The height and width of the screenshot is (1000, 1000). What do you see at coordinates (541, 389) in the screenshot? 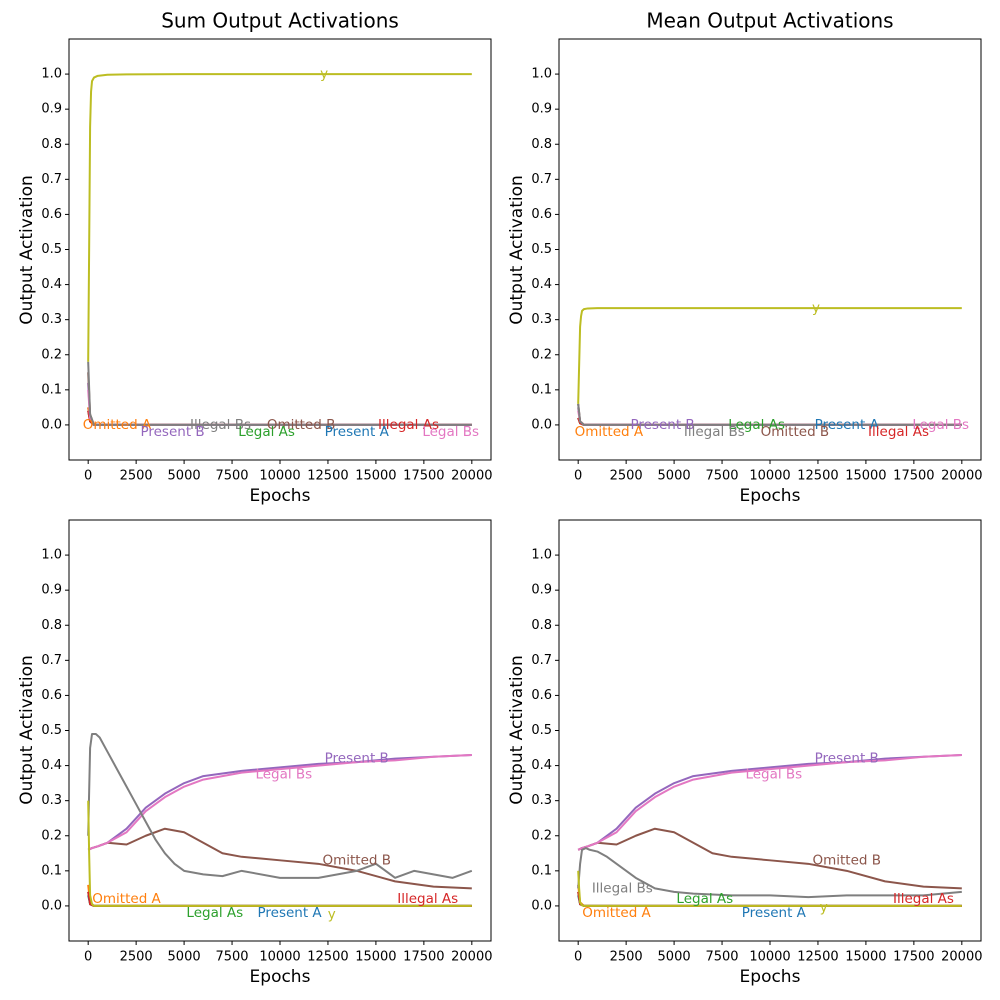
I see `y-tick-label: 0.1` at bounding box center [541, 389].